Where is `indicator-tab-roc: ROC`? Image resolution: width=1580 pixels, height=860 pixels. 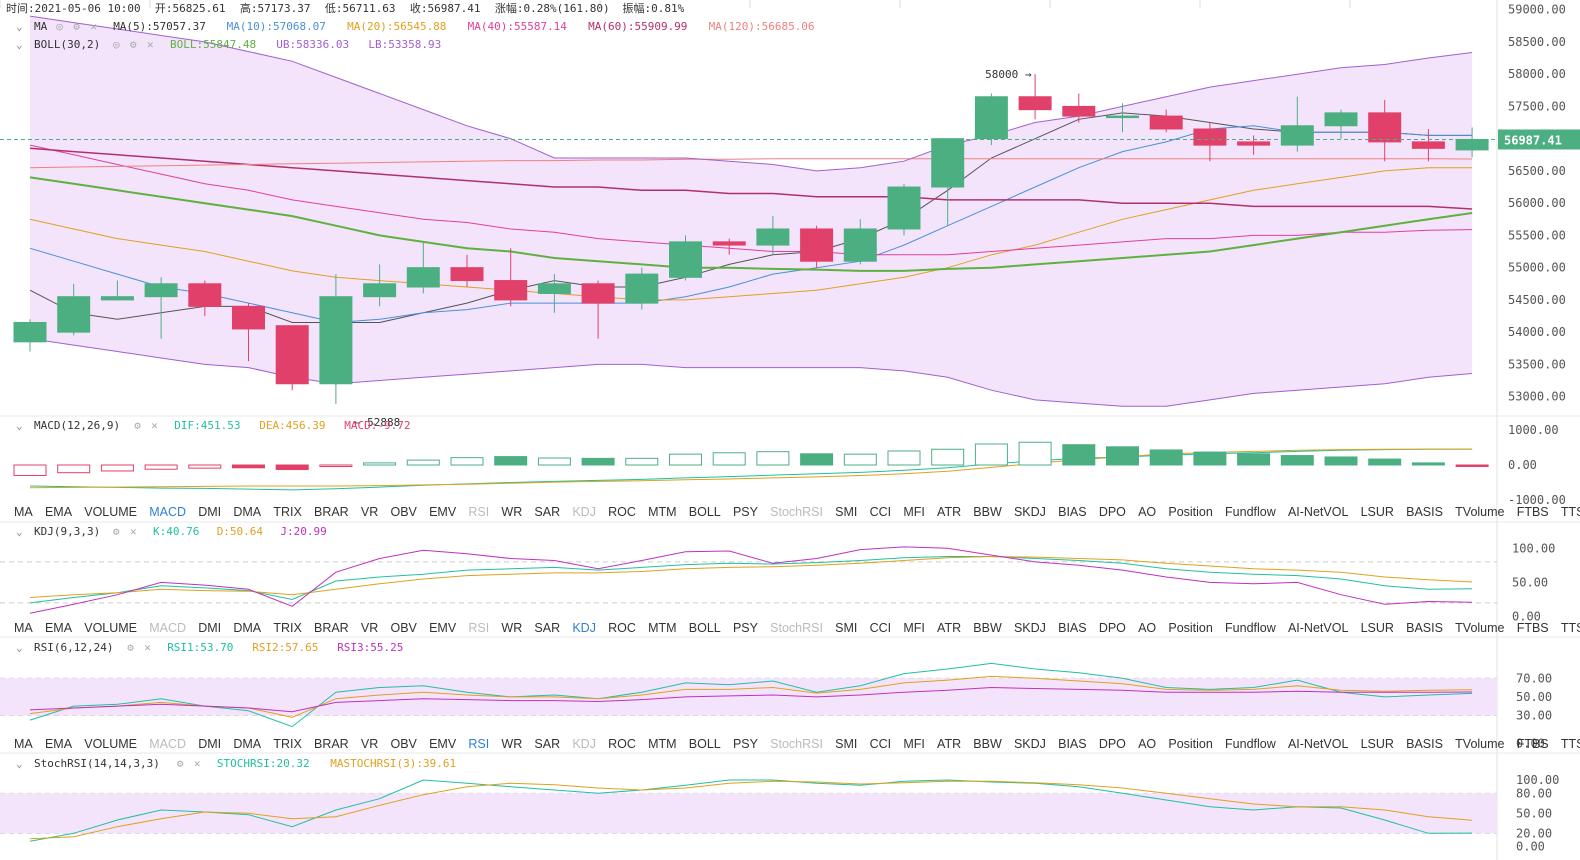 indicator-tab-roc: ROC is located at coordinates (622, 512).